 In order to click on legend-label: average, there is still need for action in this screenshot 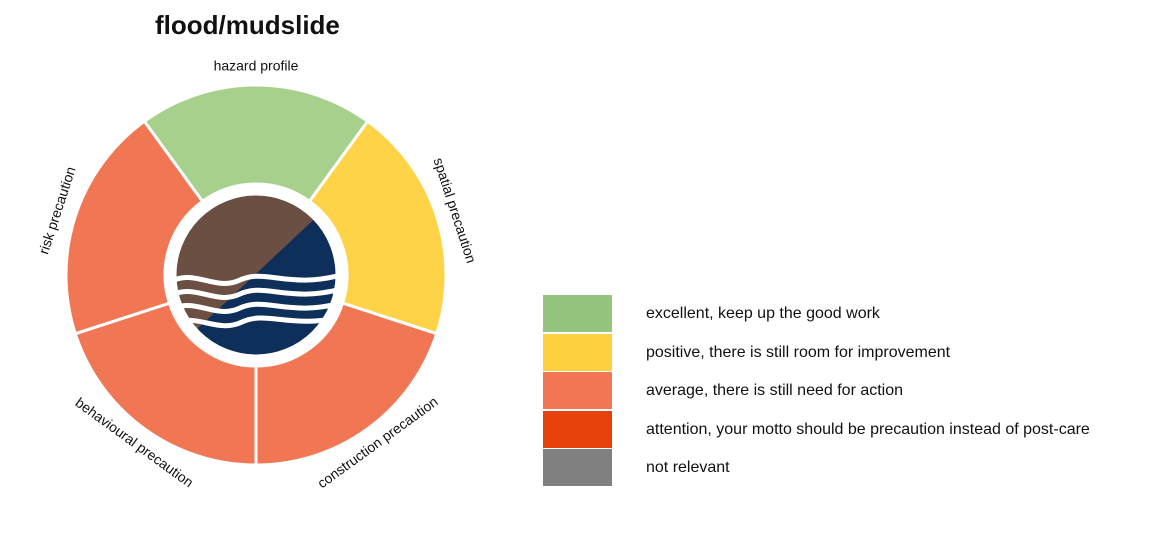, I will do `click(775, 391)`.